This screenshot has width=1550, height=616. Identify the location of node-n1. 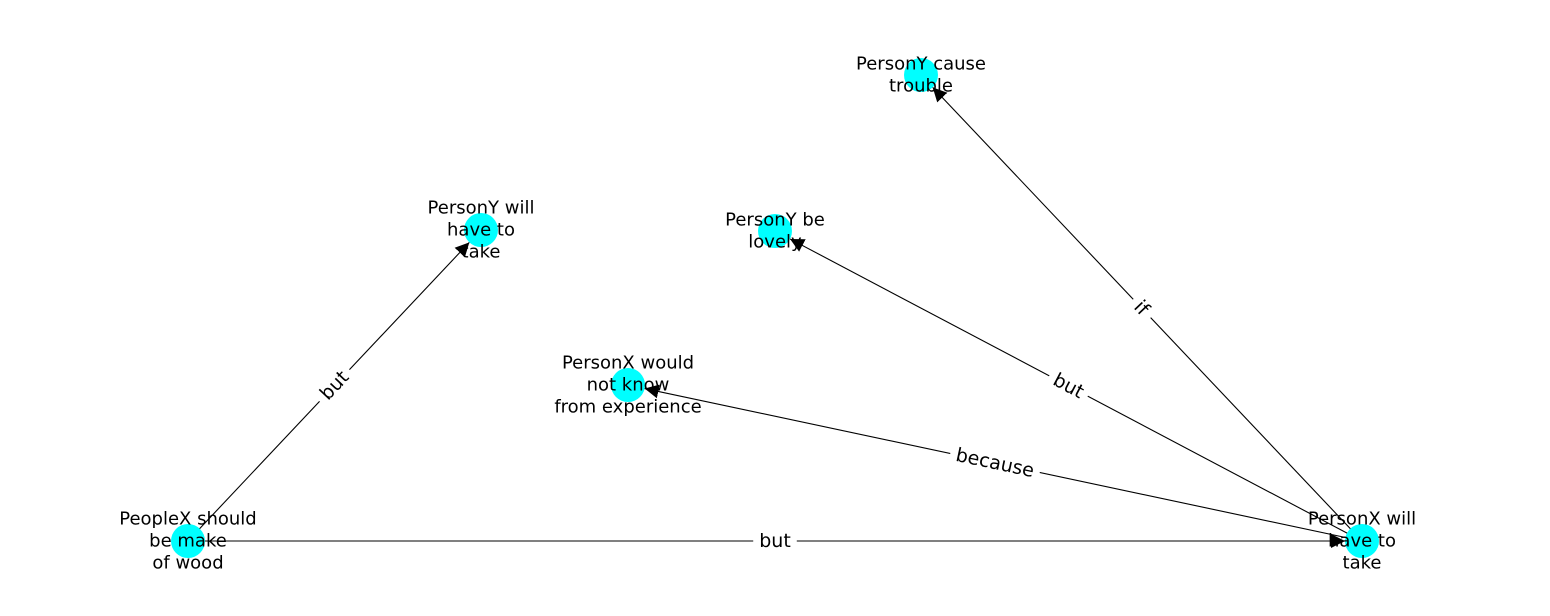
(188, 541).